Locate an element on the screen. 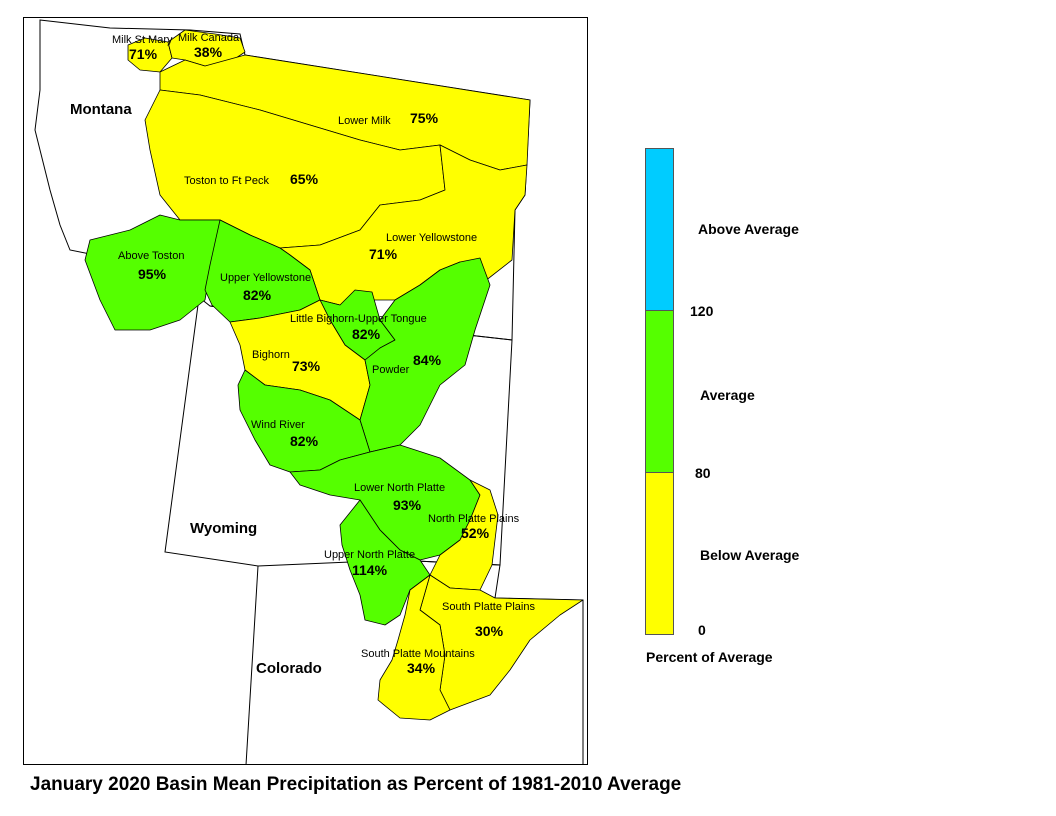 Image resolution: width=1056 pixels, height=816 pixels. basin-shape-south-platte-plains is located at coordinates (501, 642).